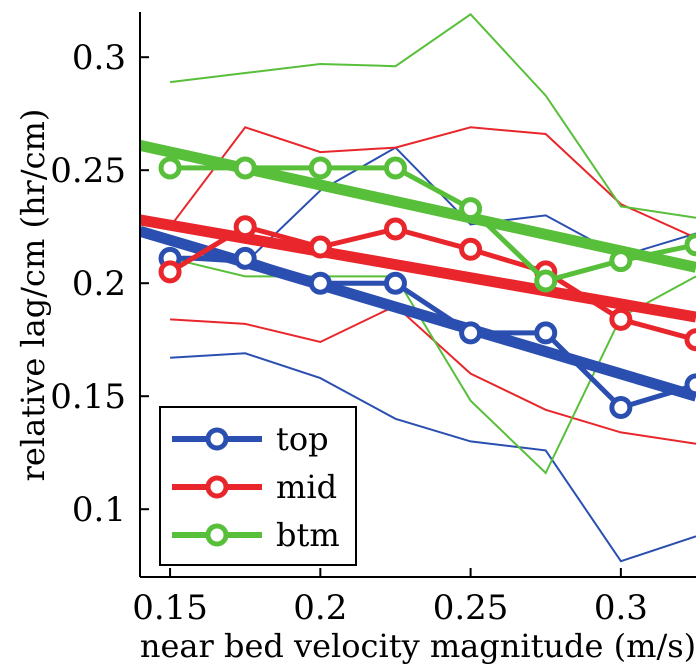 The height and width of the screenshot is (667, 696). Describe the element at coordinates (33, 295) in the screenshot. I see `y-axis-label: relative lag/cm (hr/cm)` at that location.